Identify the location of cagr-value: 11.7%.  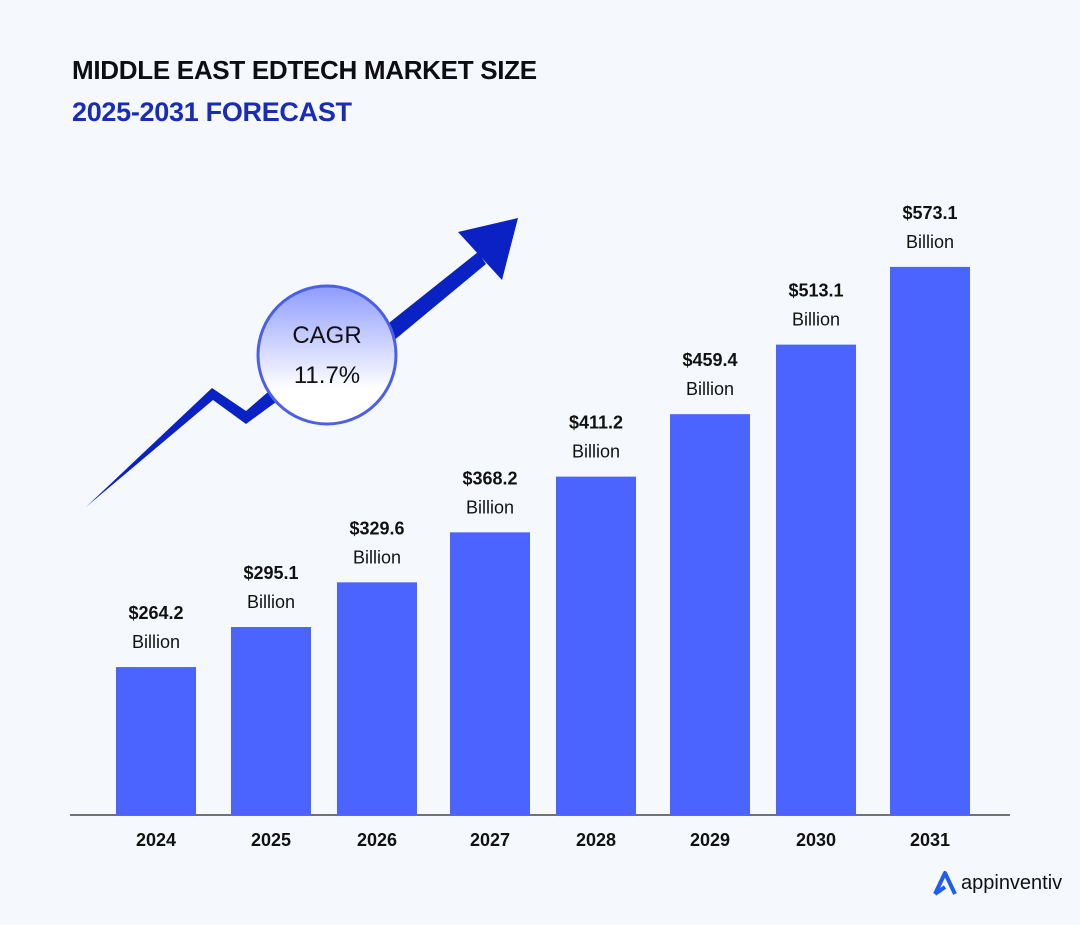
(327, 375).